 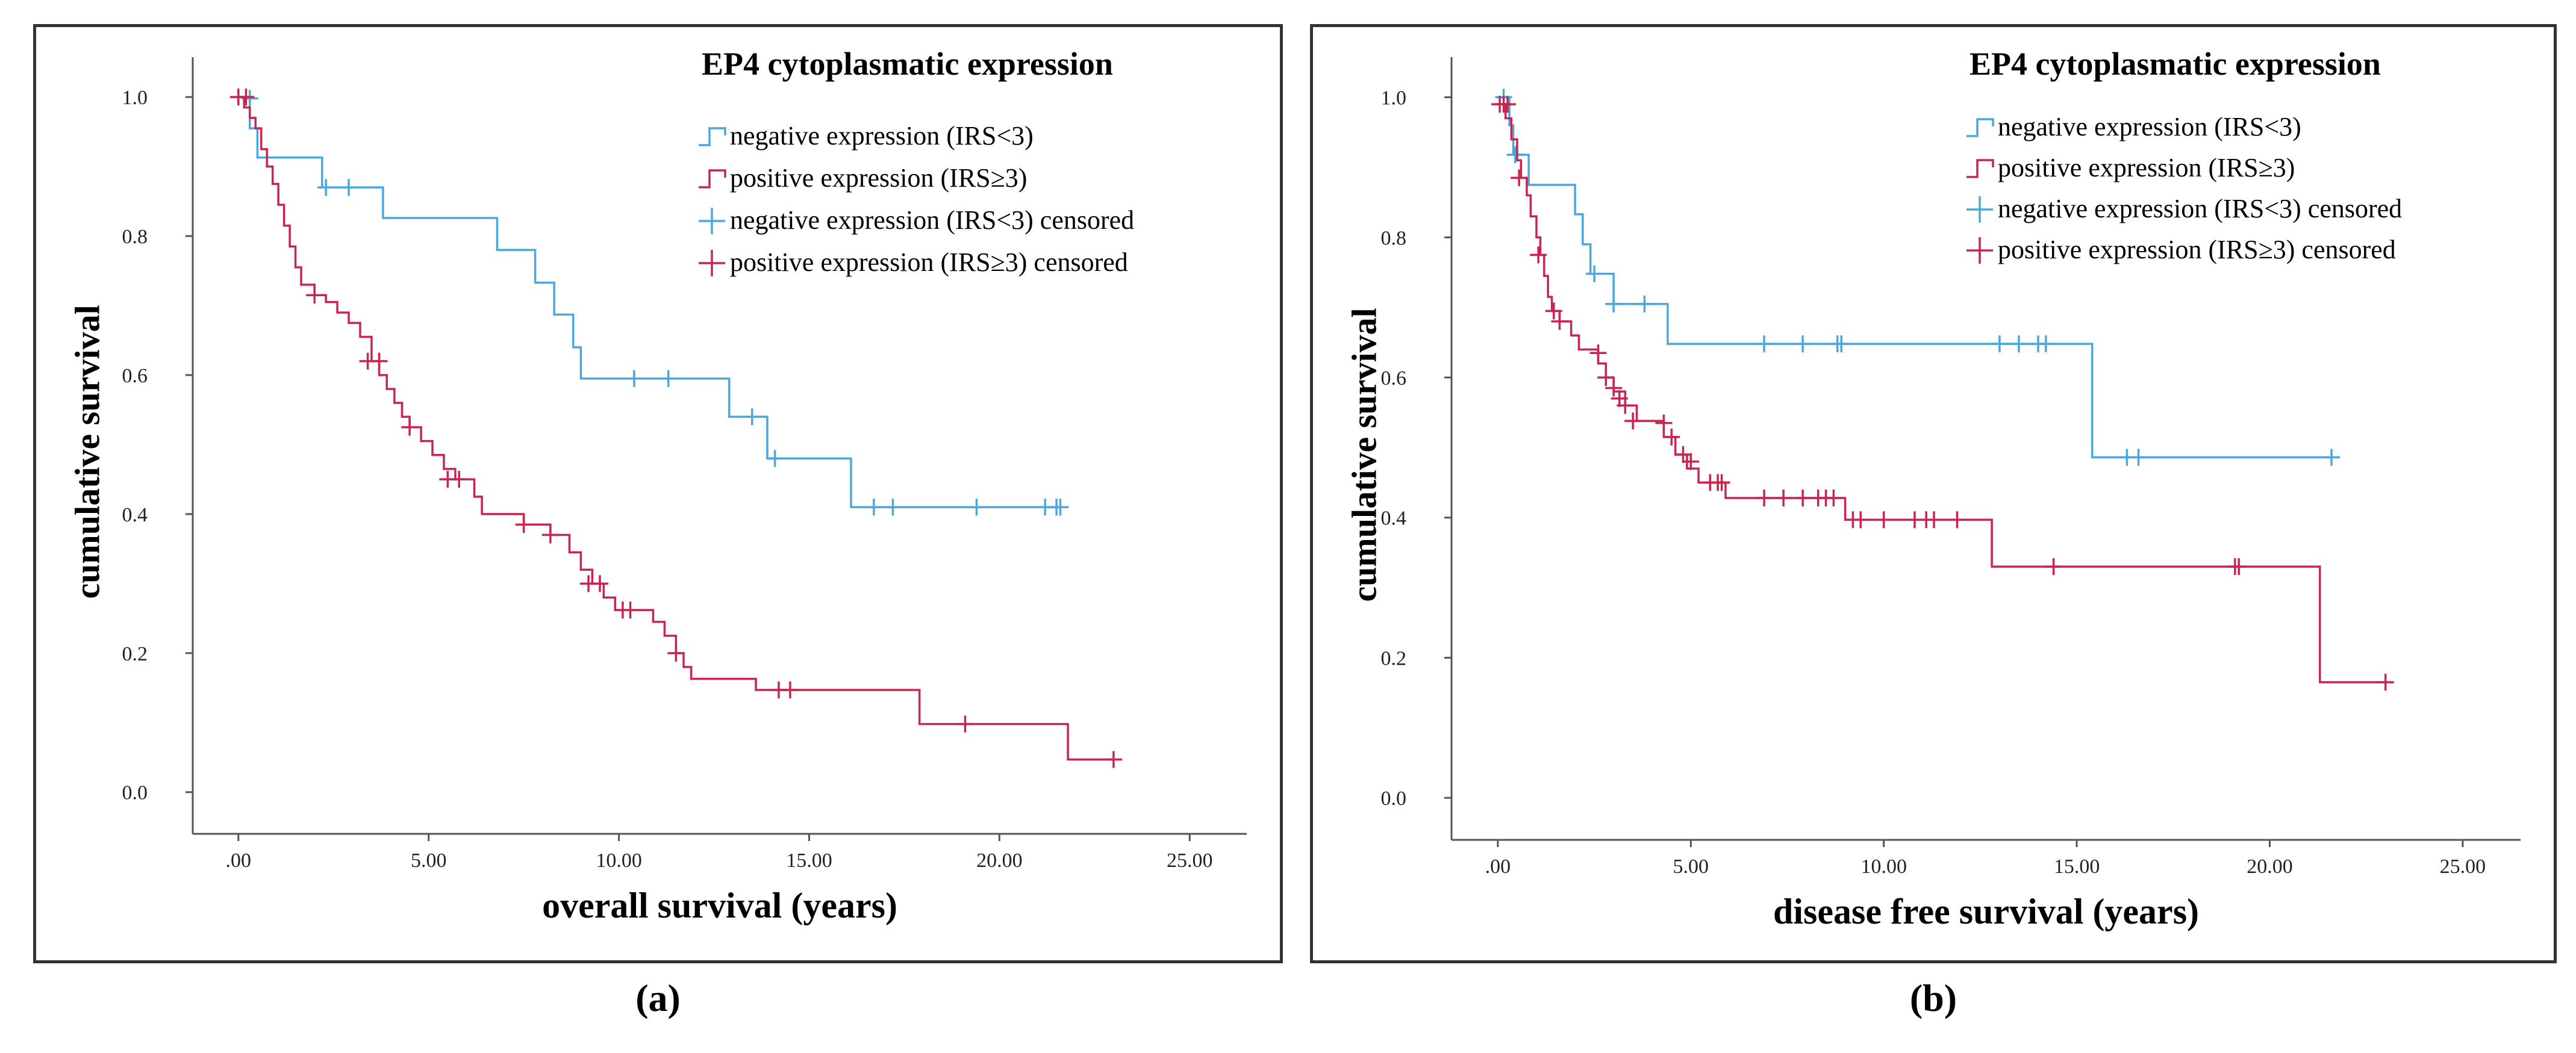 What do you see at coordinates (1933, 998) in the screenshot?
I see `caption-b: (b)` at bounding box center [1933, 998].